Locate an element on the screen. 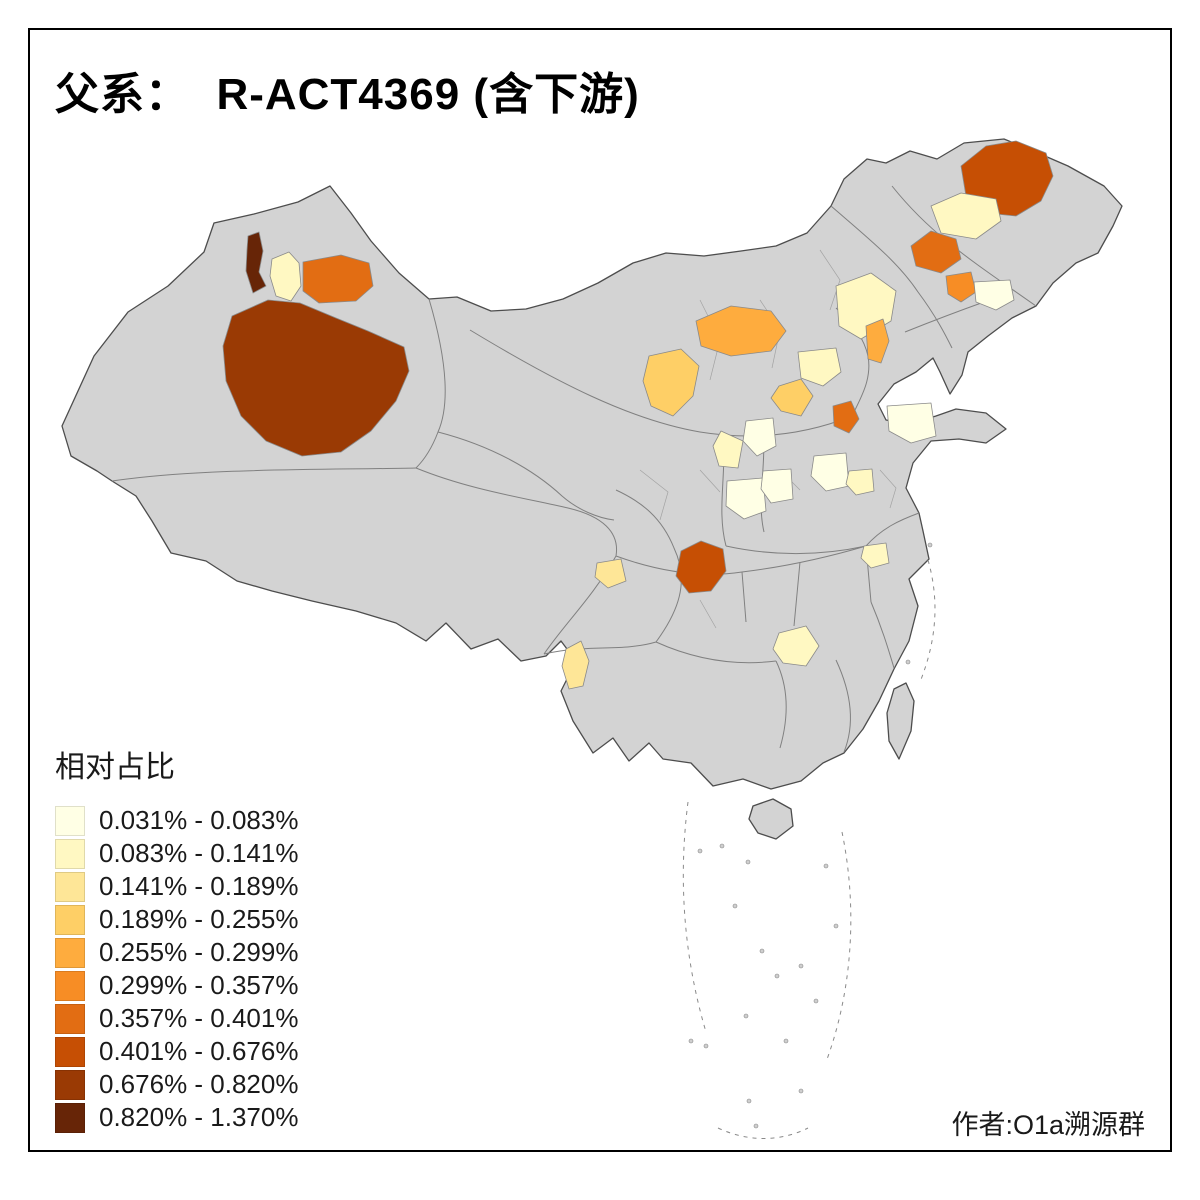  region-south-xinjiang is located at coordinates (316, 378).